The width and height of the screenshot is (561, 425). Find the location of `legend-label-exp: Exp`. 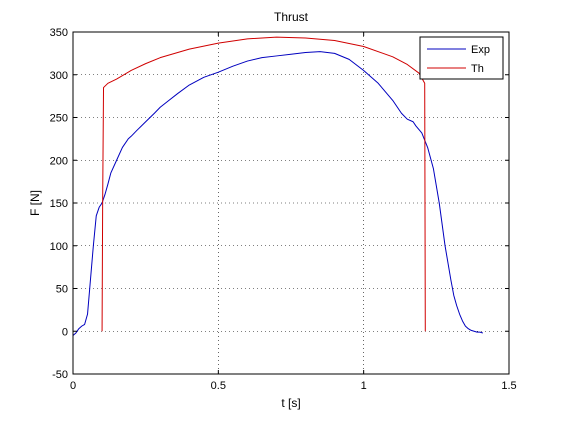

legend-label-exp: Exp is located at coordinates (480, 50).